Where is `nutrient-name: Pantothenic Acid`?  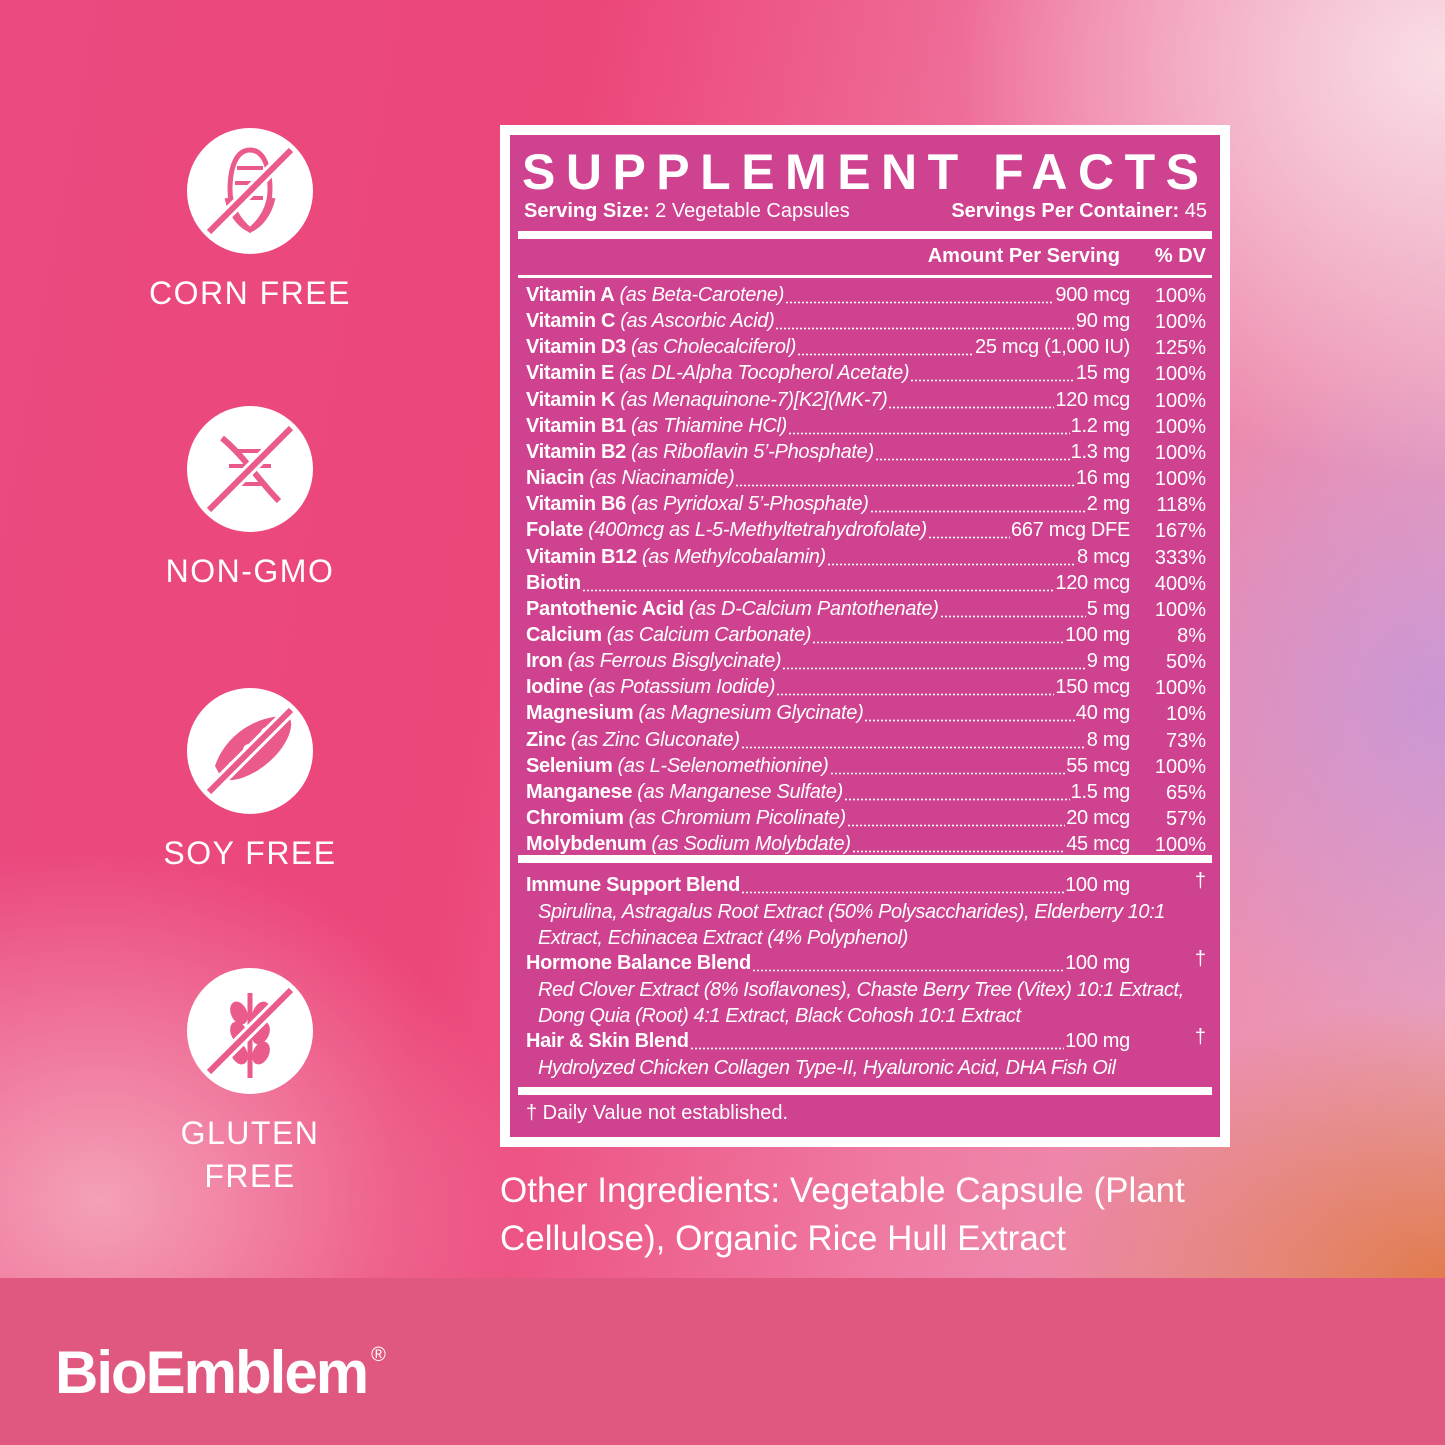 nutrient-name: Pantothenic Acid is located at coordinates (605, 608).